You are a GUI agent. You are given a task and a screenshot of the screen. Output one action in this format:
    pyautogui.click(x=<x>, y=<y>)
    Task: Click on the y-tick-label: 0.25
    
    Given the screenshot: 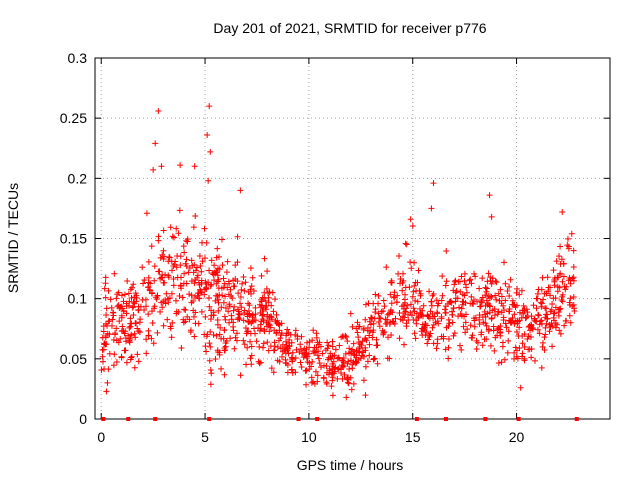 What is the action you would take?
    pyautogui.click(x=73, y=118)
    